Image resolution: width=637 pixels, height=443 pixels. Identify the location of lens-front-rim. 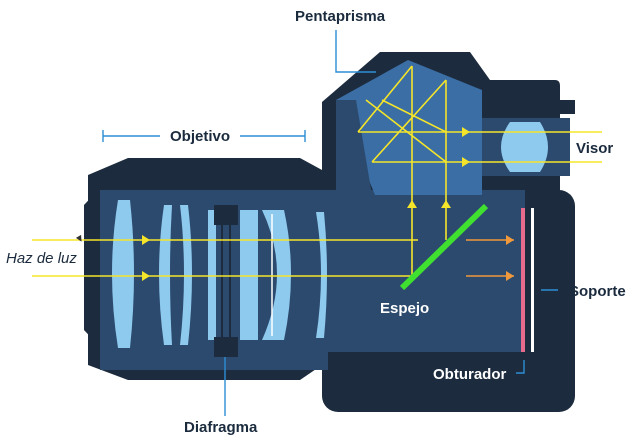
(91, 267).